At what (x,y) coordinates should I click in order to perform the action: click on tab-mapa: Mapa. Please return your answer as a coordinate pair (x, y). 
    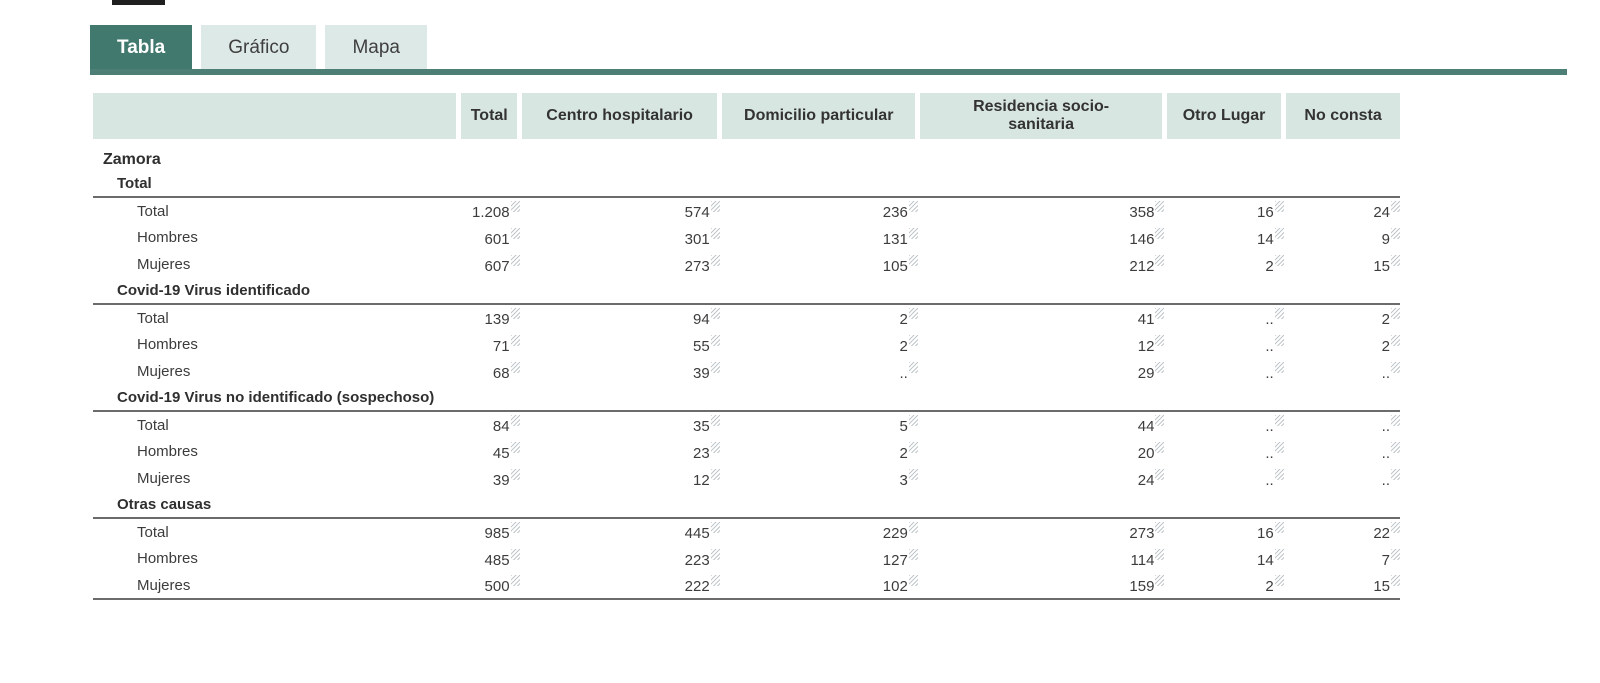
    Looking at the image, I should click on (376, 47).